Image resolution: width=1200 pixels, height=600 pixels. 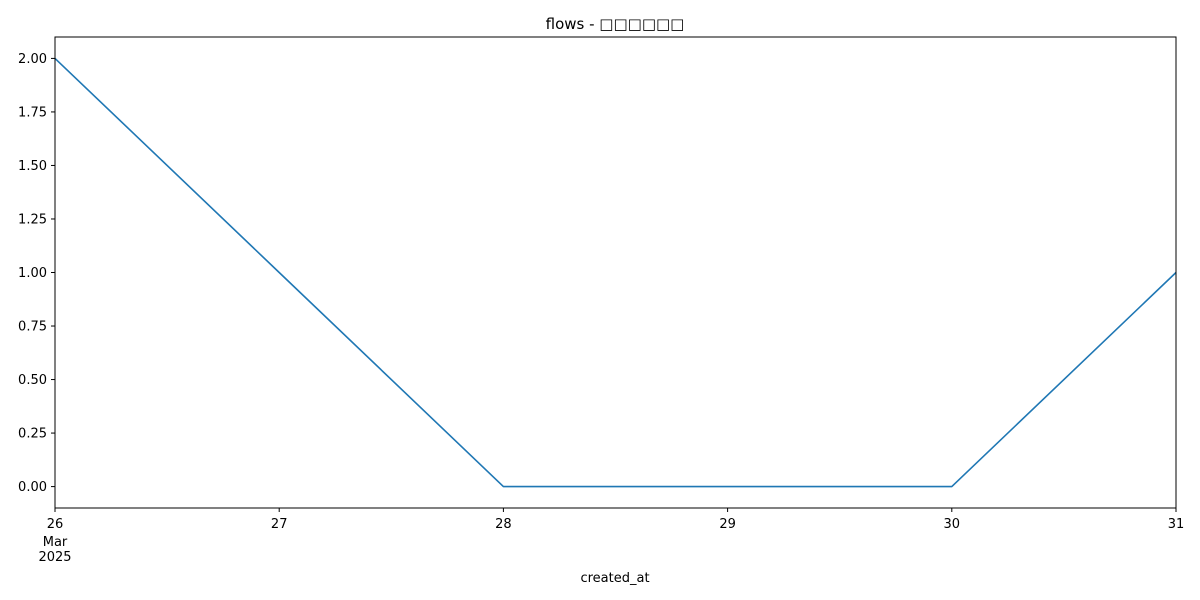 What do you see at coordinates (614, 578) in the screenshot?
I see `x-axis-label: created_at` at bounding box center [614, 578].